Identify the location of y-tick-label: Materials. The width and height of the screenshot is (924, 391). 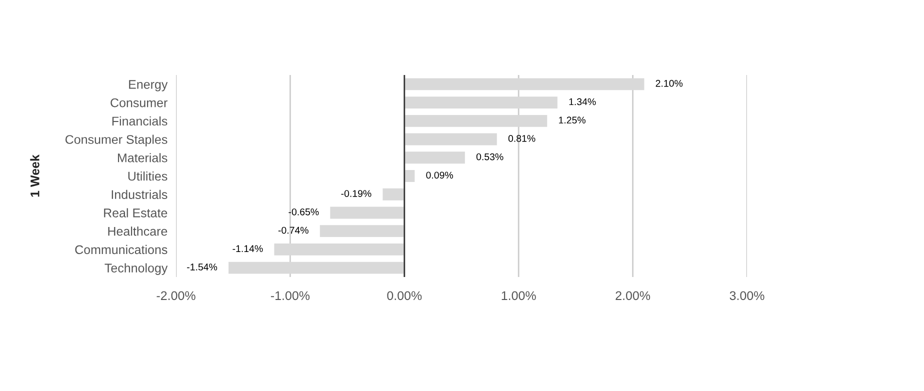
(143, 157).